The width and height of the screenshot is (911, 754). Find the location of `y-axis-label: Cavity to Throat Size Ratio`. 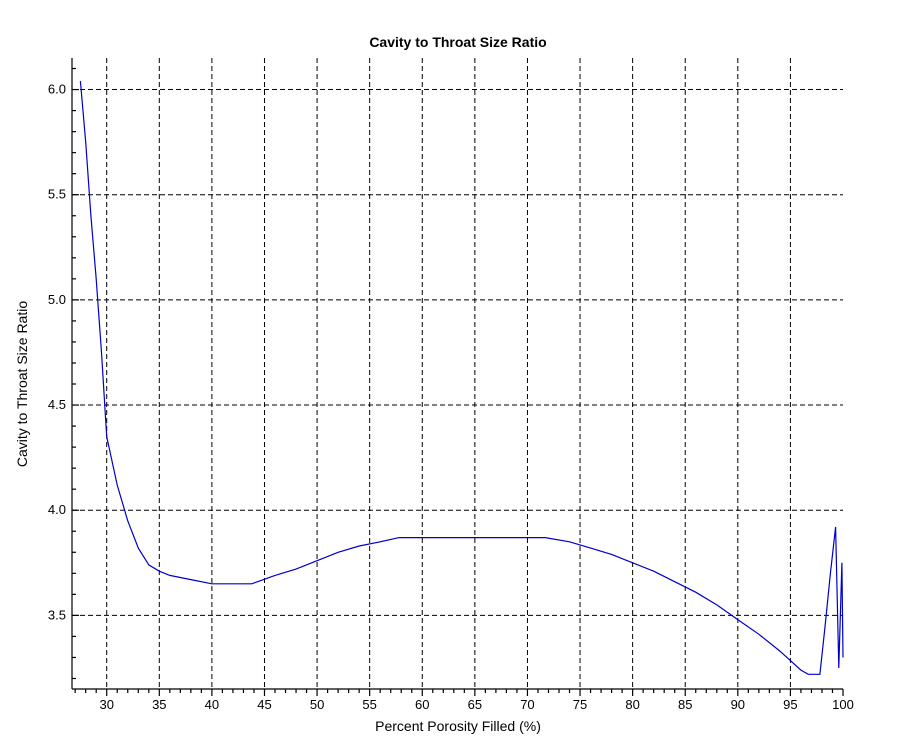

y-axis-label: Cavity to Throat Size Ratio is located at coordinates (22, 384).